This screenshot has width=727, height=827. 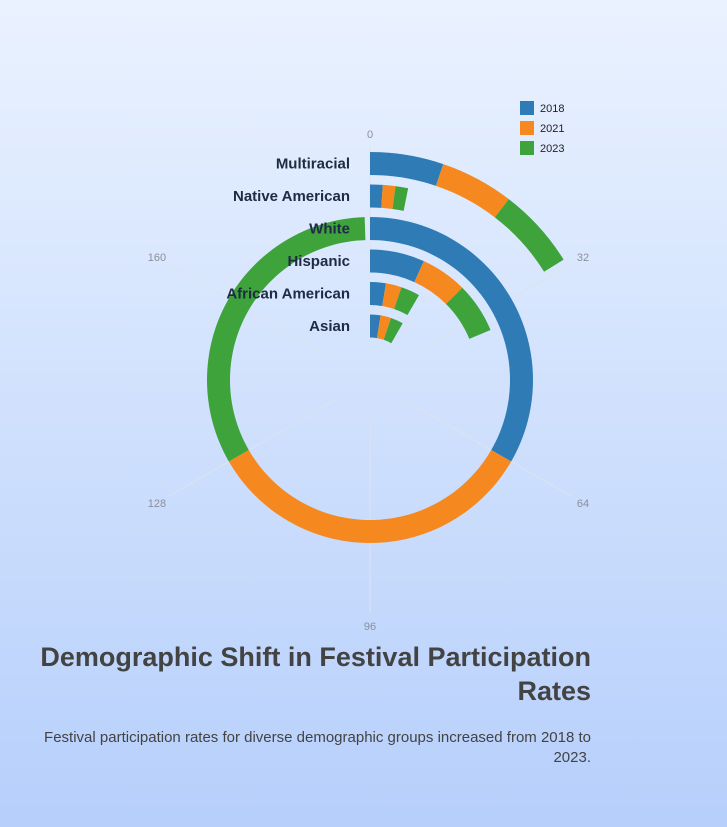 I want to click on category-label: Multiracial, so click(x=313, y=164).